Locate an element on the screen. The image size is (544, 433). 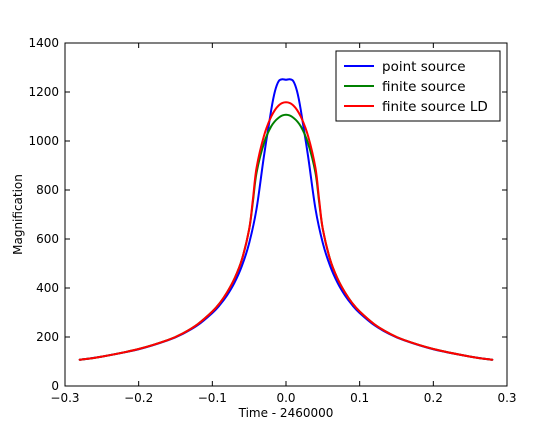
y-tick-label: 400 is located at coordinates (47, 288).